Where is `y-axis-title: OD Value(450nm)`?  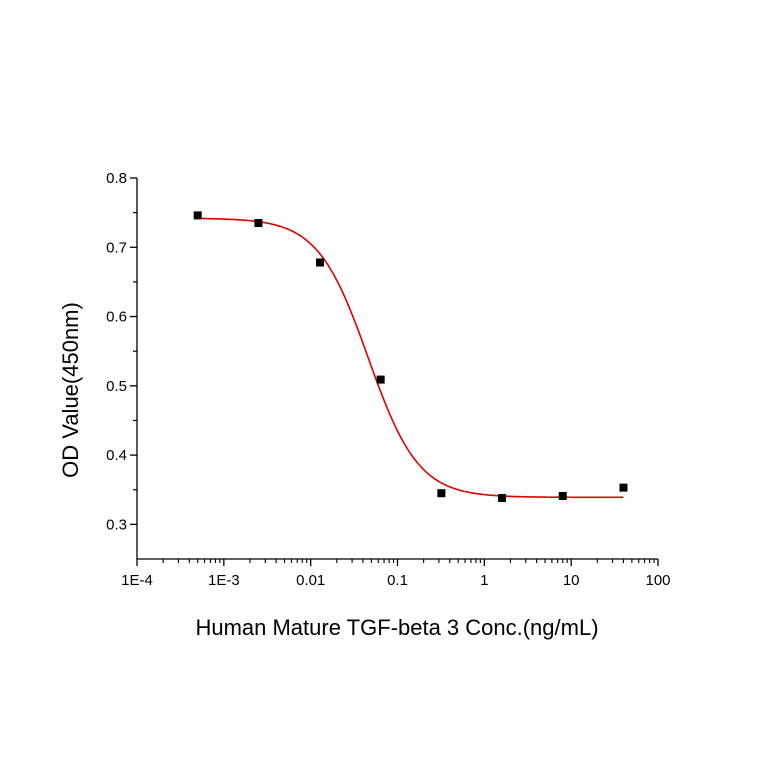
y-axis-title: OD Value(450nm) is located at coordinates (70, 390).